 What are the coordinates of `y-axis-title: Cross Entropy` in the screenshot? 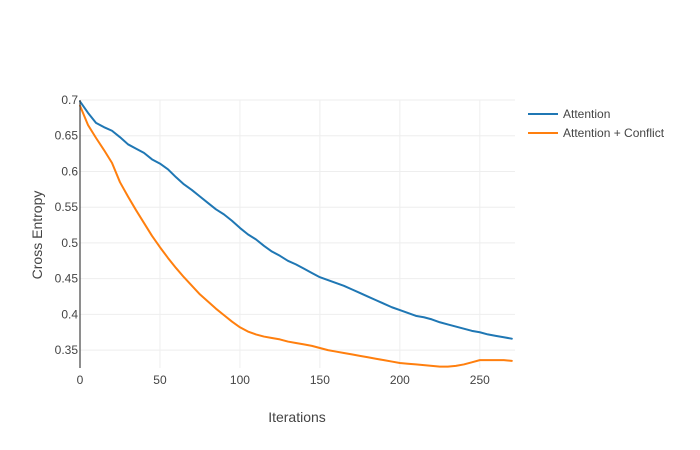 It's located at (37, 235).